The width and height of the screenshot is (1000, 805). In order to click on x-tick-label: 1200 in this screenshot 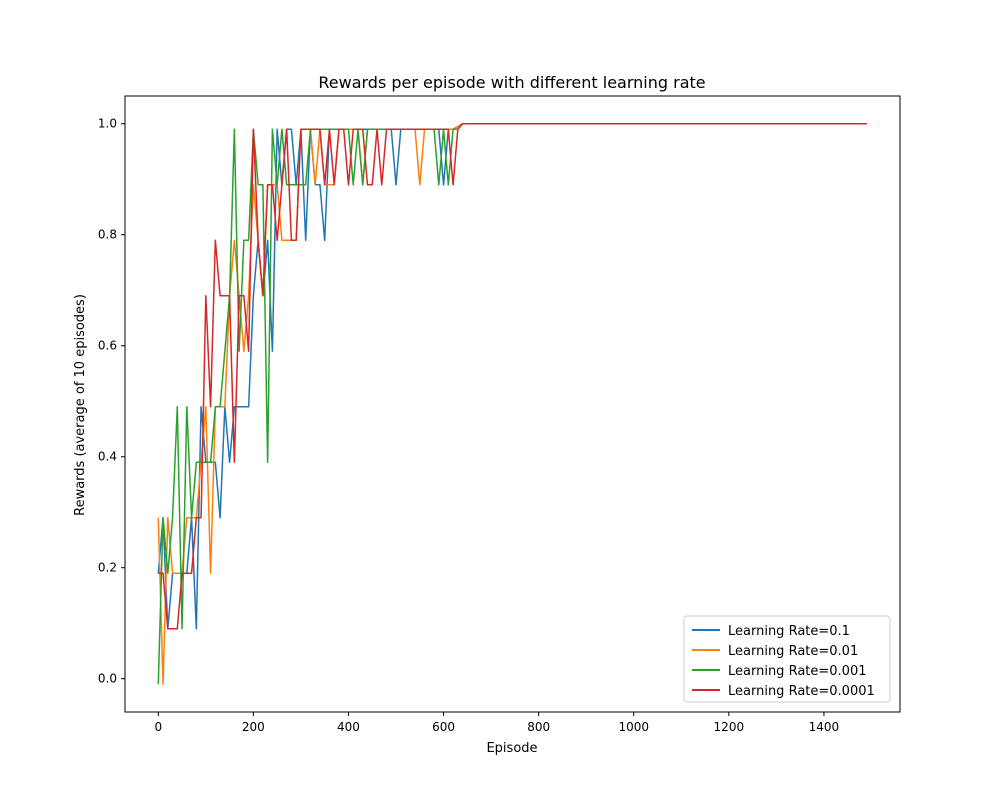, I will do `click(729, 727)`.